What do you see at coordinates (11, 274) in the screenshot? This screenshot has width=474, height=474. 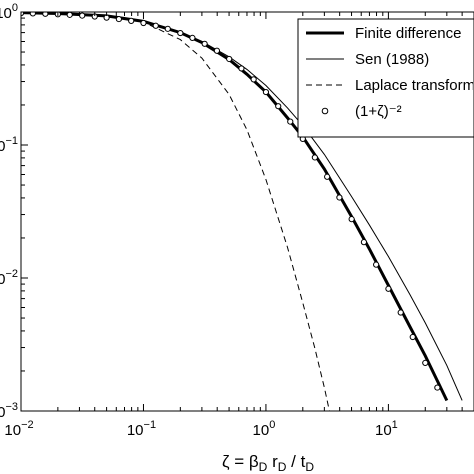 I see `y-tick-exponent: −2` at bounding box center [11, 274].